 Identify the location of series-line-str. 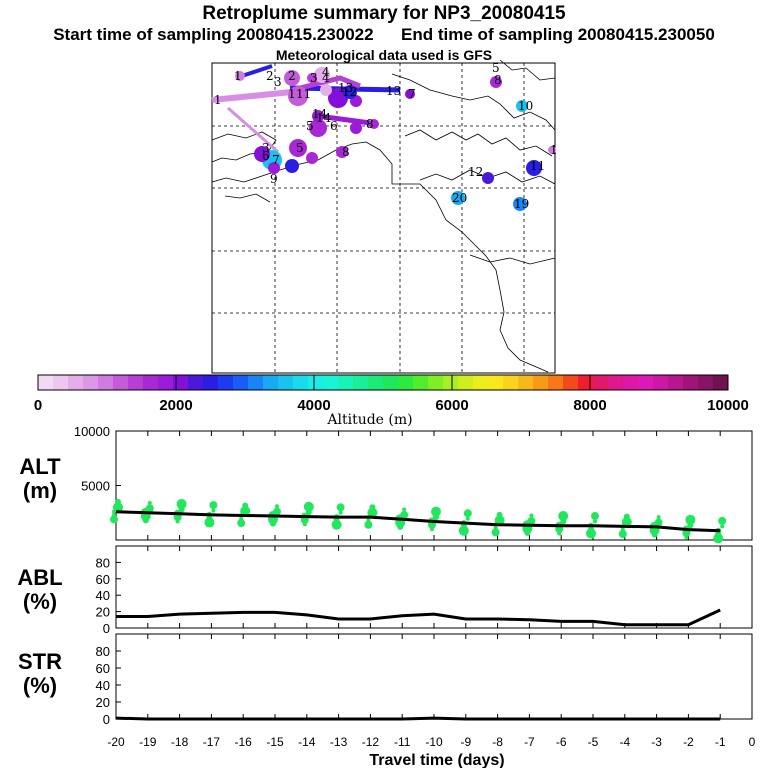
(418, 718).